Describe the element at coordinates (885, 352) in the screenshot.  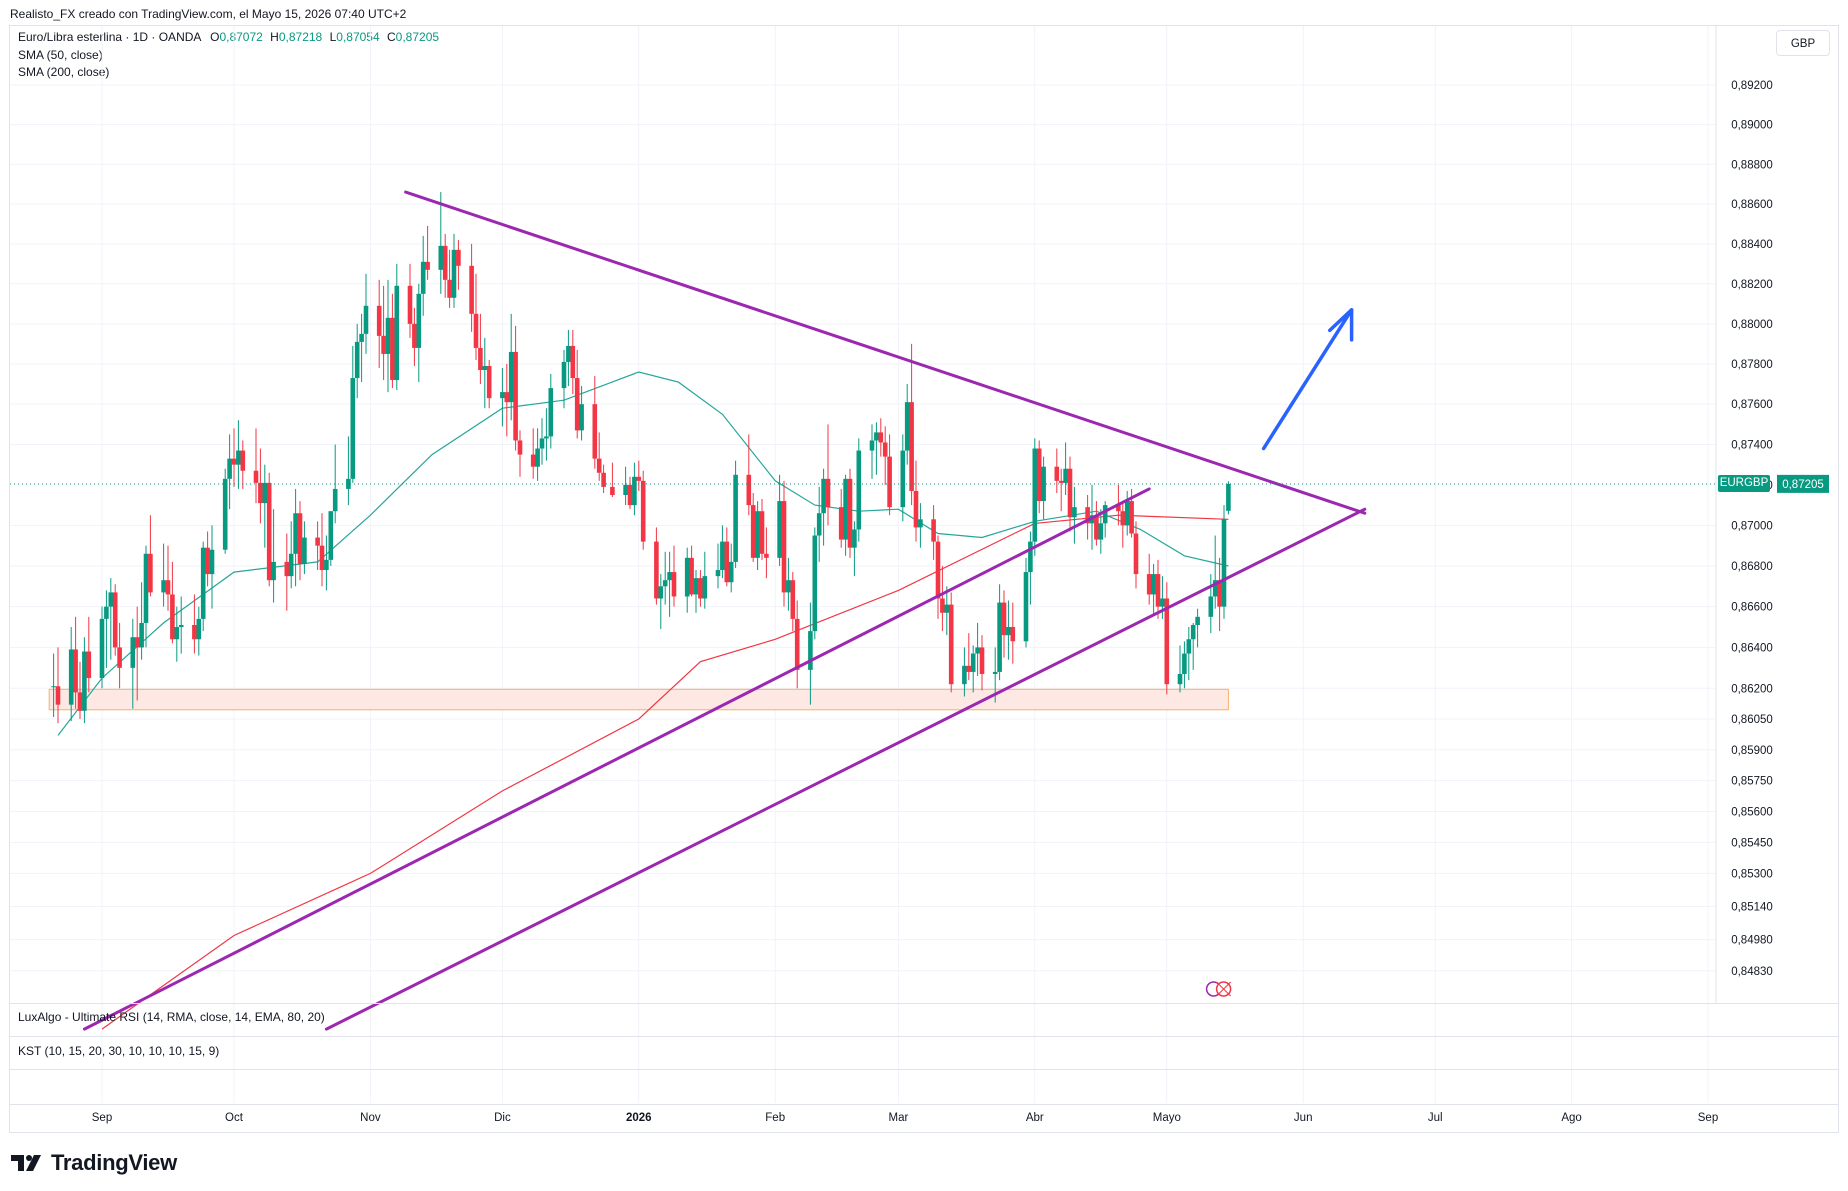
I see `trendline` at that location.